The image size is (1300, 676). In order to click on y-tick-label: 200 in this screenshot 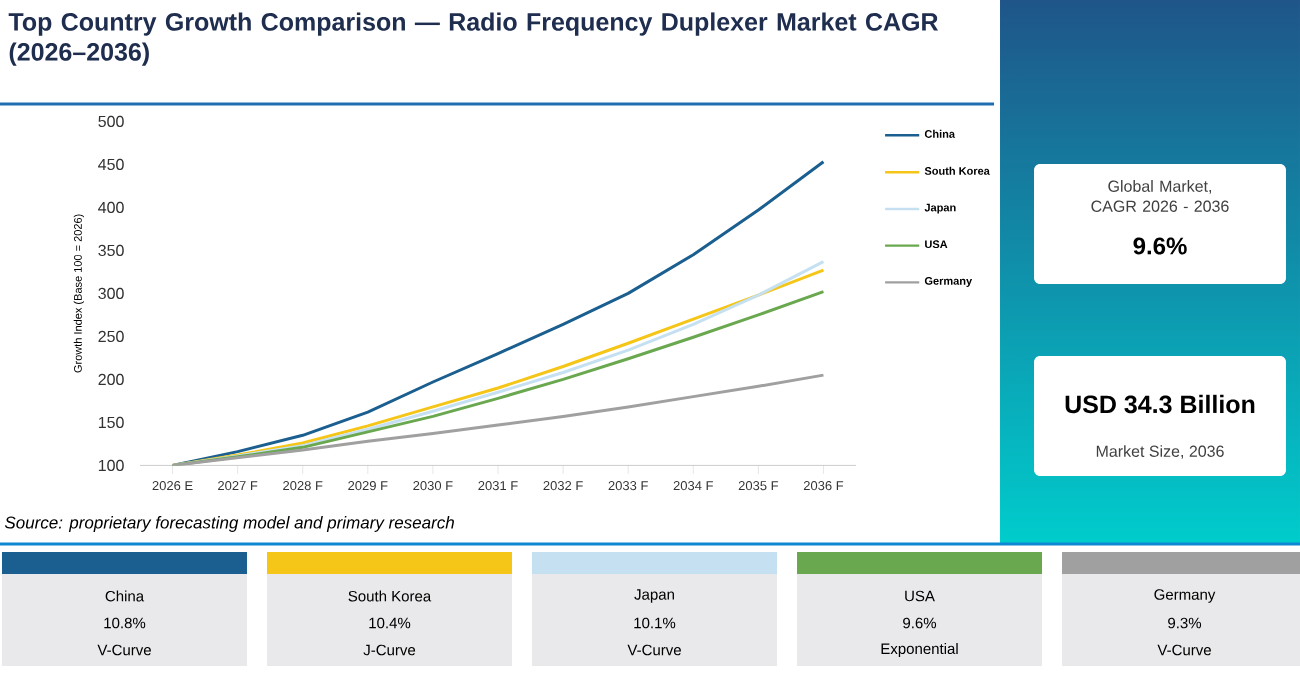, I will do `click(111, 379)`.